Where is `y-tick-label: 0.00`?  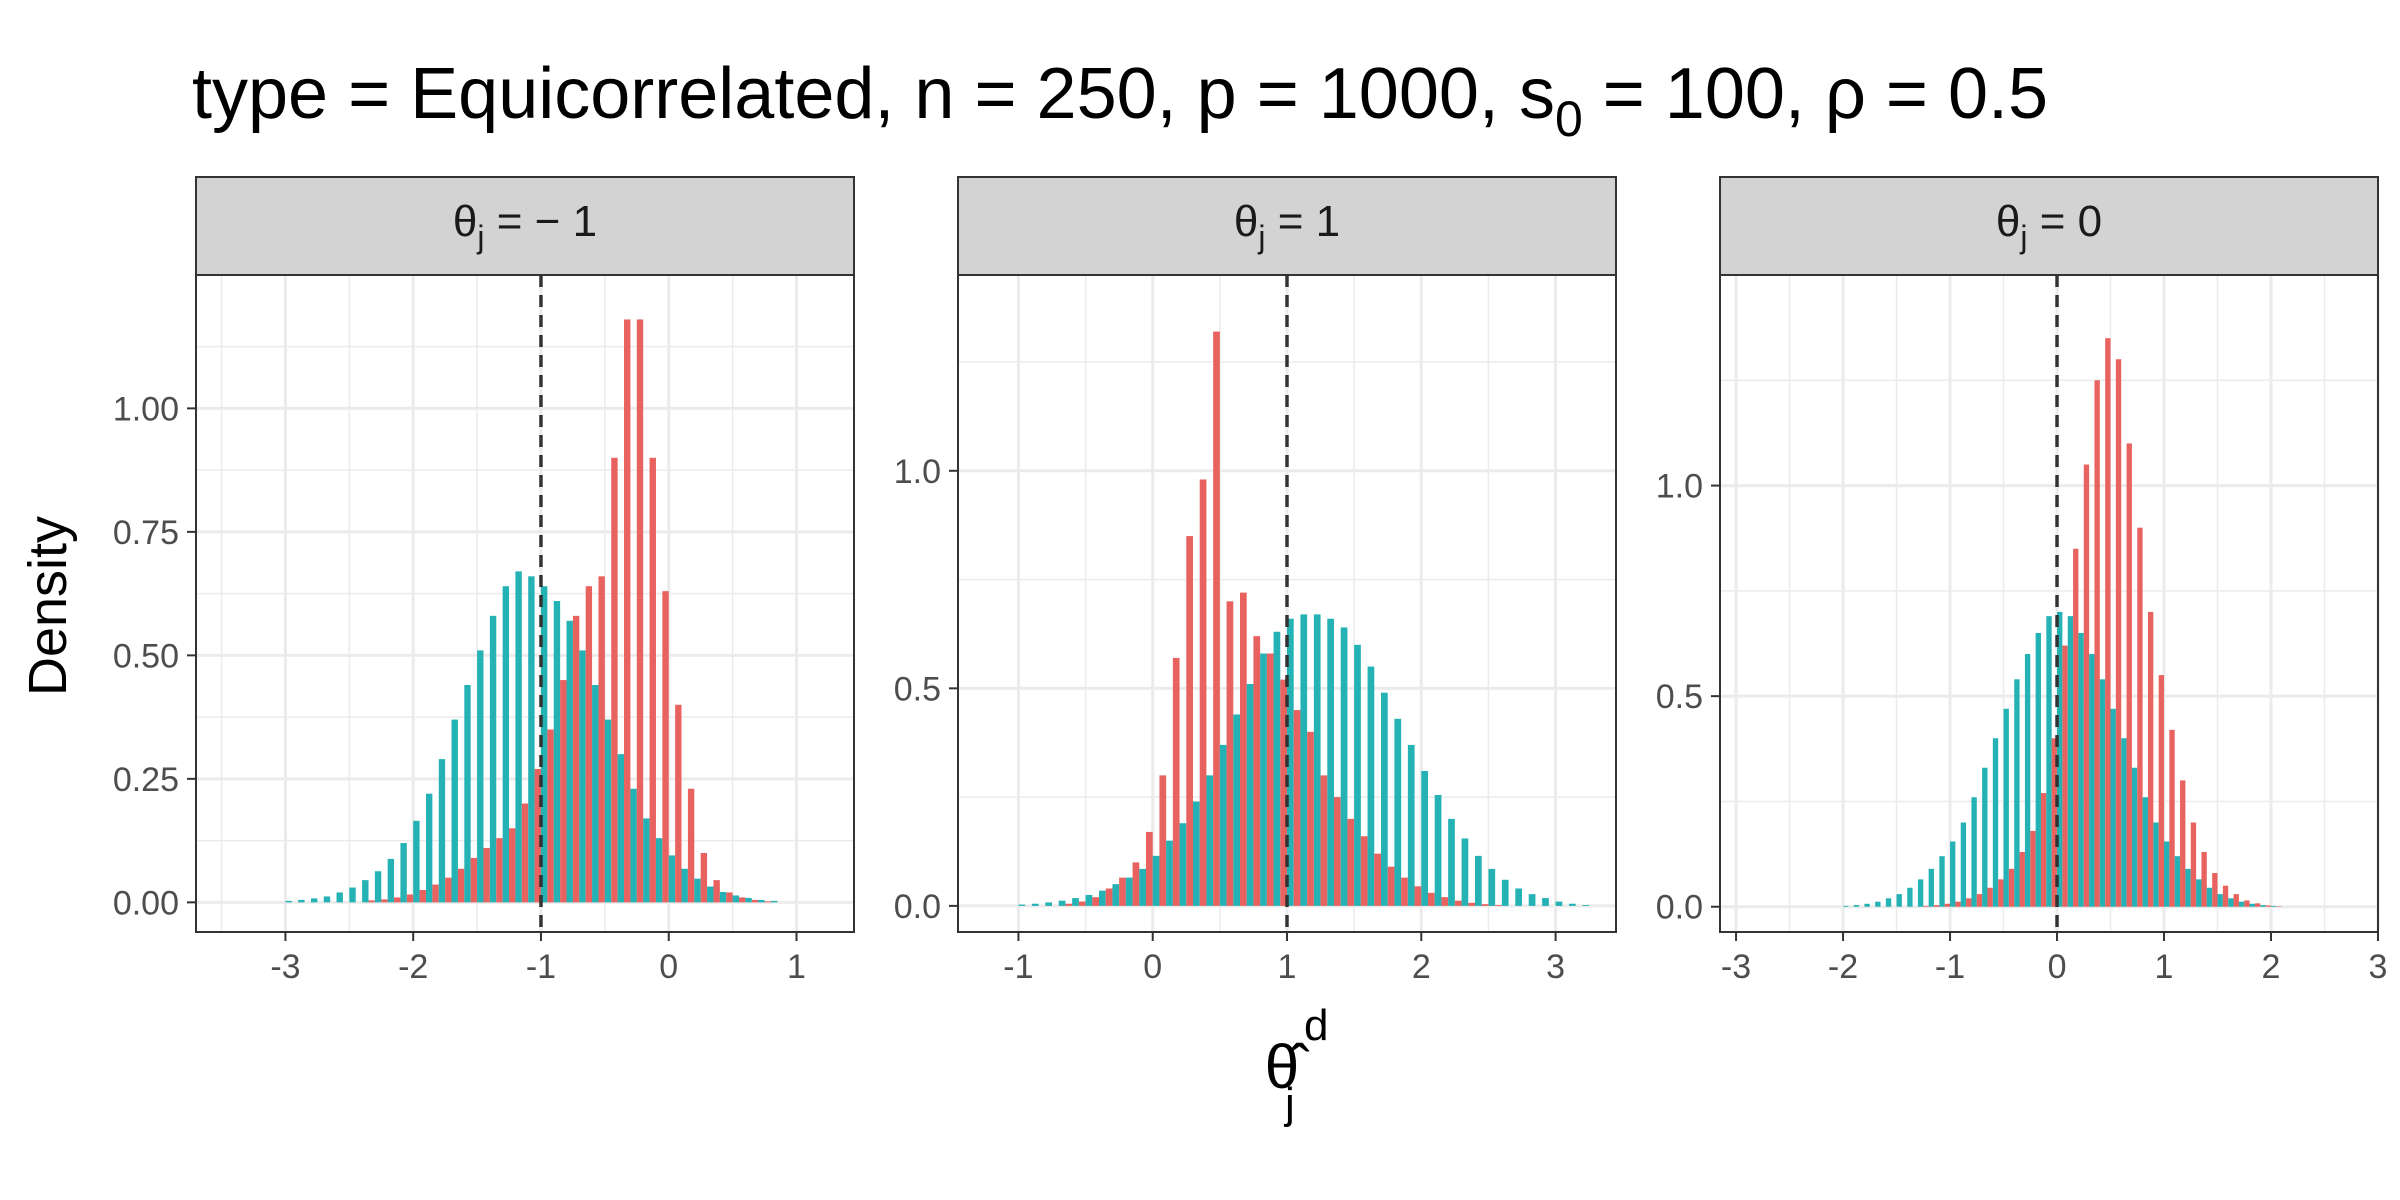 y-tick-label: 0.00 is located at coordinates (146, 903).